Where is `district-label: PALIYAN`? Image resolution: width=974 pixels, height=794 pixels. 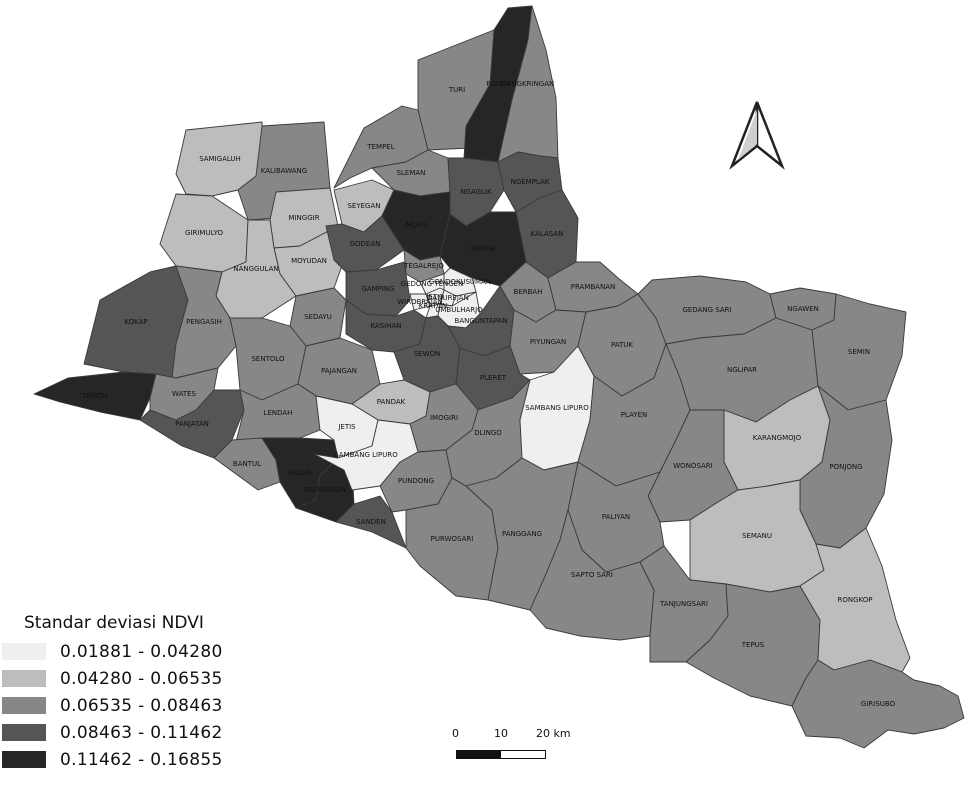
district-label: PALIYAN is located at coordinates (616, 517).